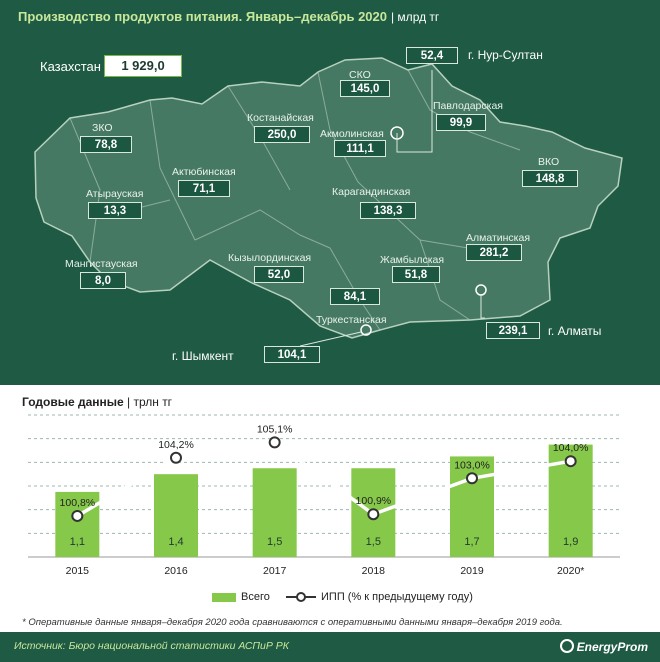 Image resolution: width=660 pixels, height=662 pixels. Describe the element at coordinates (78, 571) in the screenshot. I see `x-tick-label: 2015` at that location.